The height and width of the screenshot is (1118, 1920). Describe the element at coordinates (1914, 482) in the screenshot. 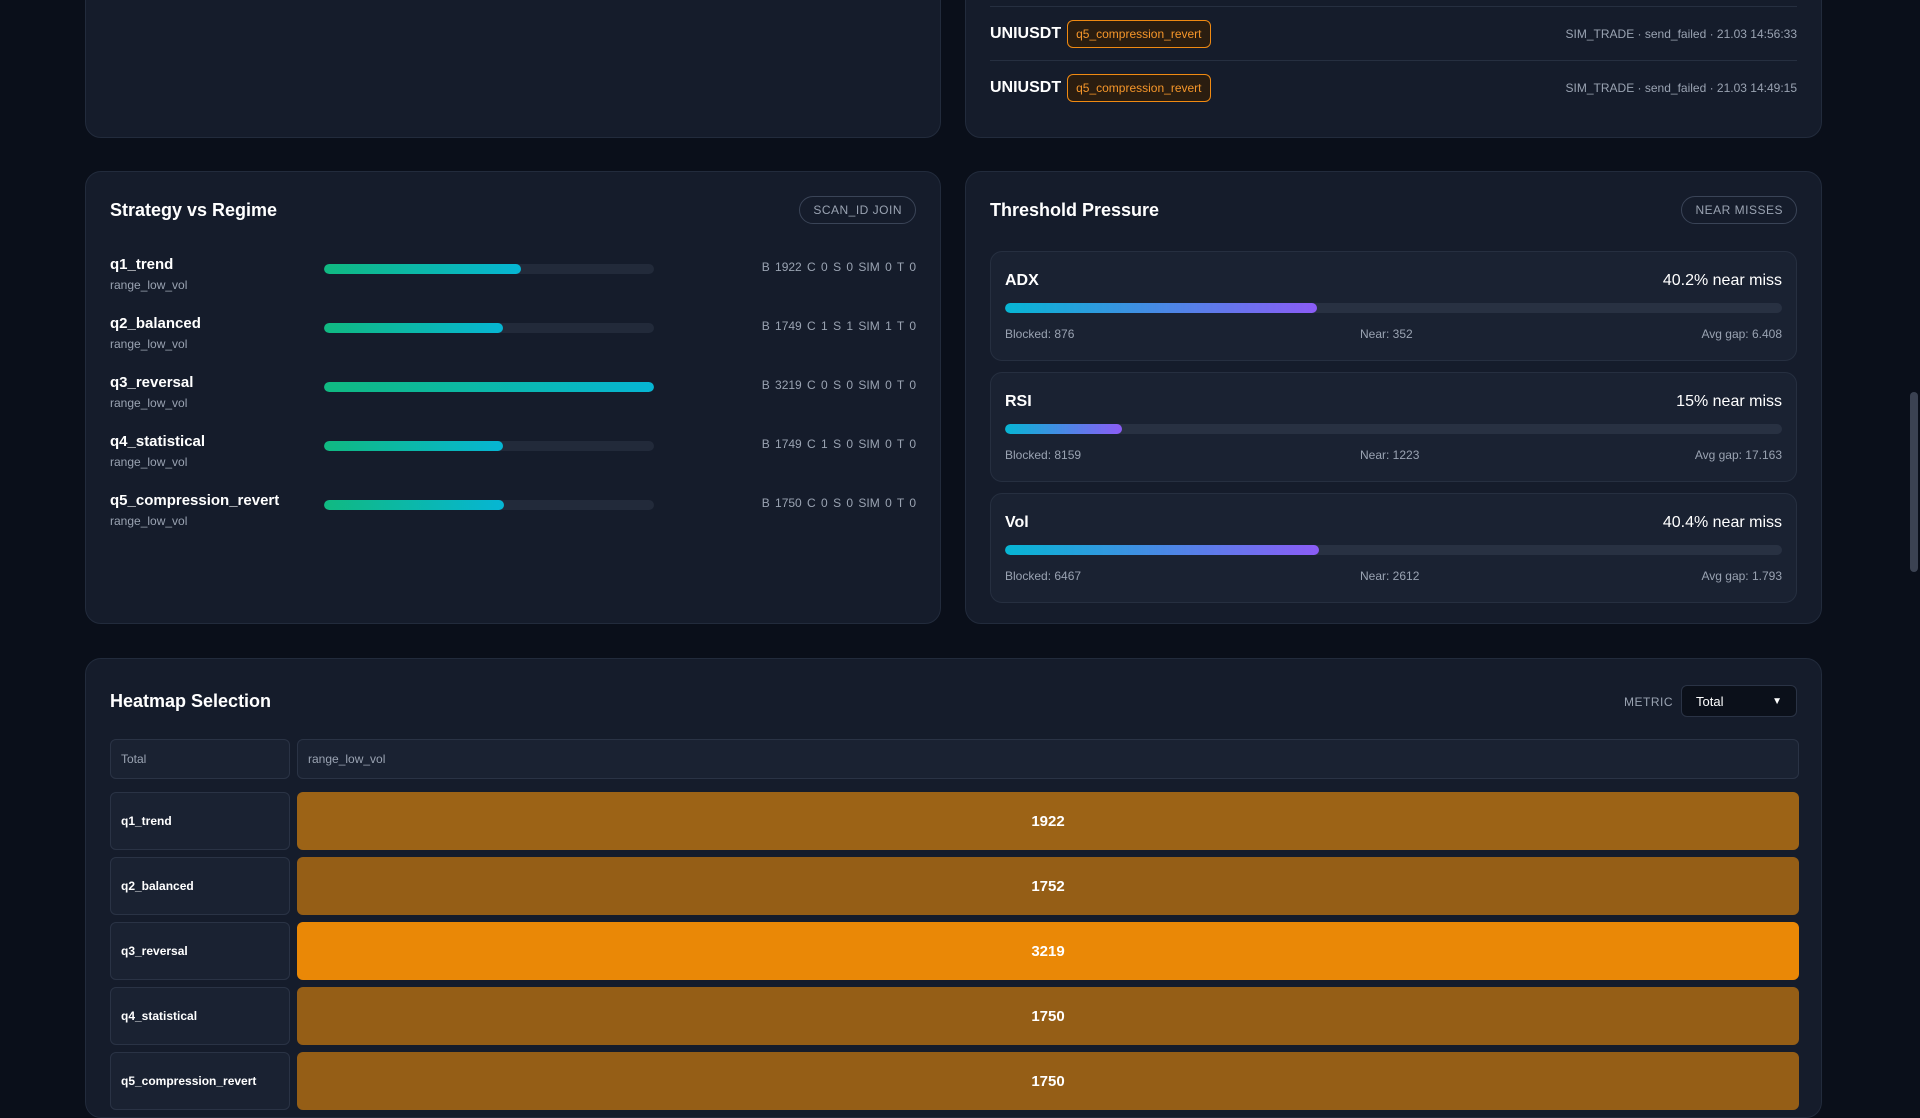

I see `scrollbar-thumb` at that location.